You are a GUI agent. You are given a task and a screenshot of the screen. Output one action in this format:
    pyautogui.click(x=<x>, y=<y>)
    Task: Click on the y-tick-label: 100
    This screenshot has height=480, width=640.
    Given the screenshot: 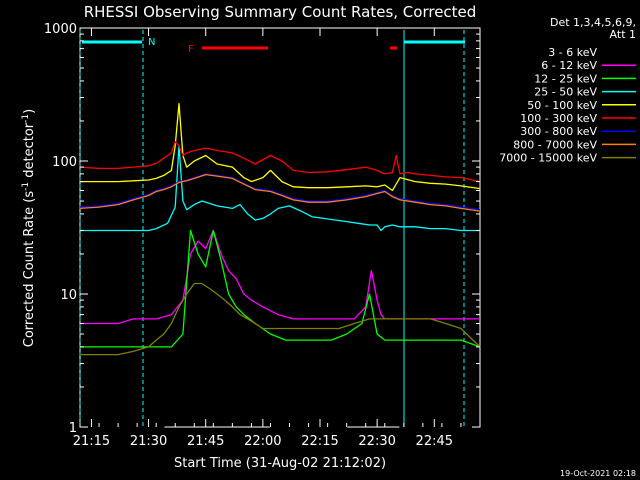 What is the action you would take?
    pyautogui.click(x=64, y=162)
    